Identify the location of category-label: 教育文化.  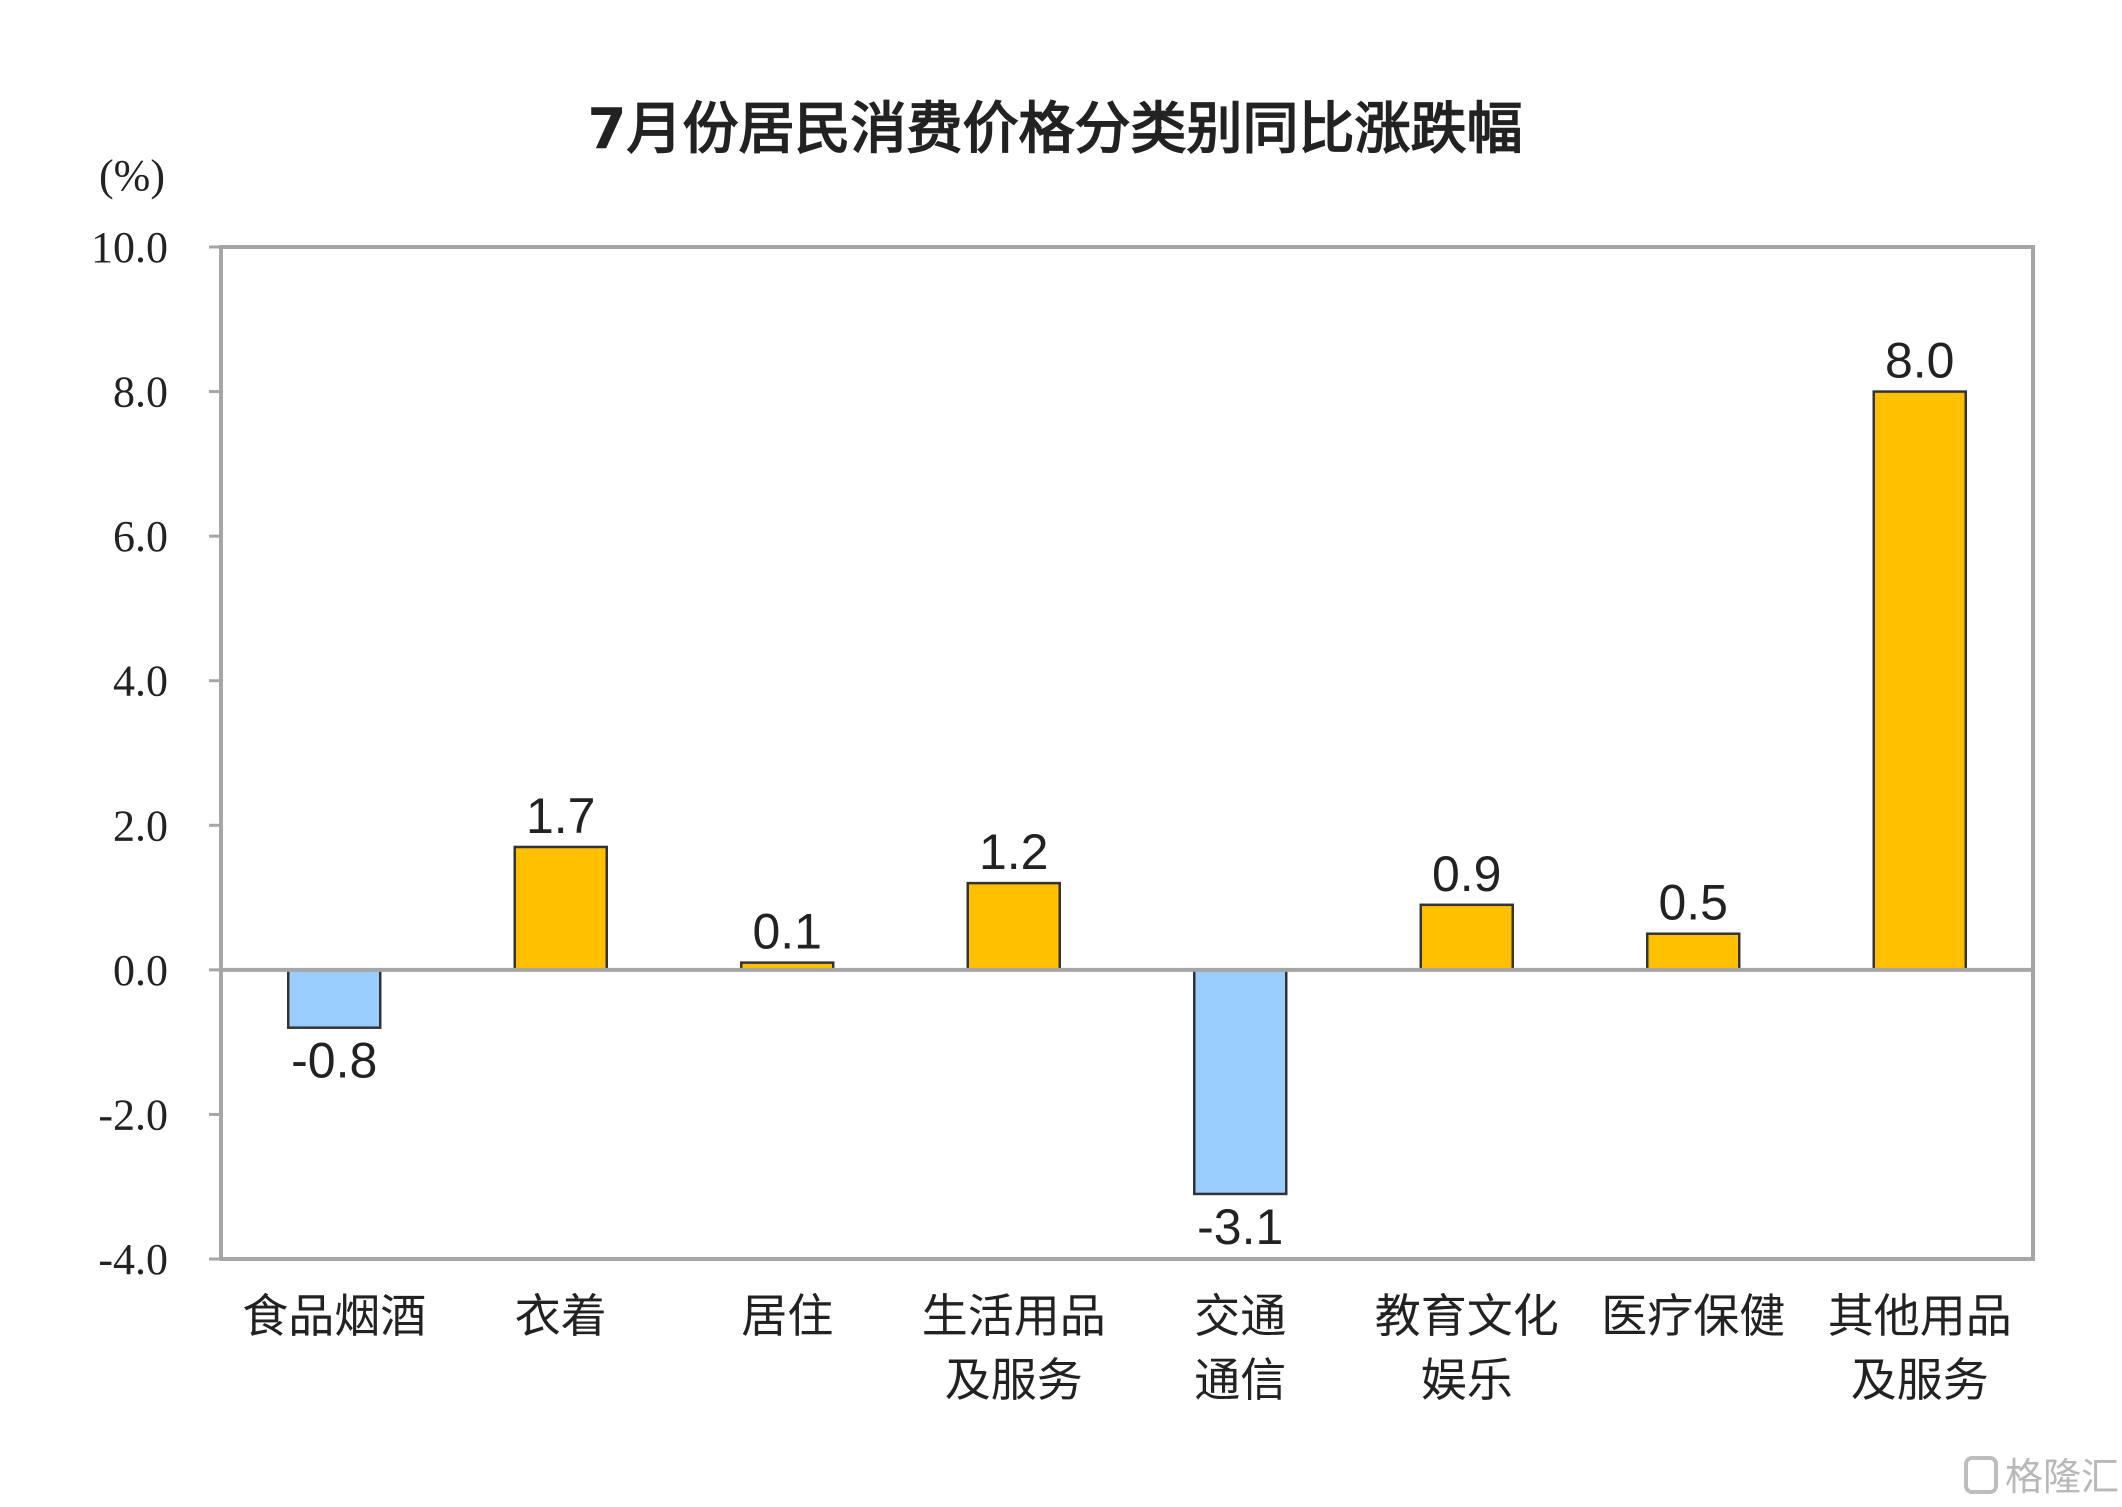
(1467, 1316).